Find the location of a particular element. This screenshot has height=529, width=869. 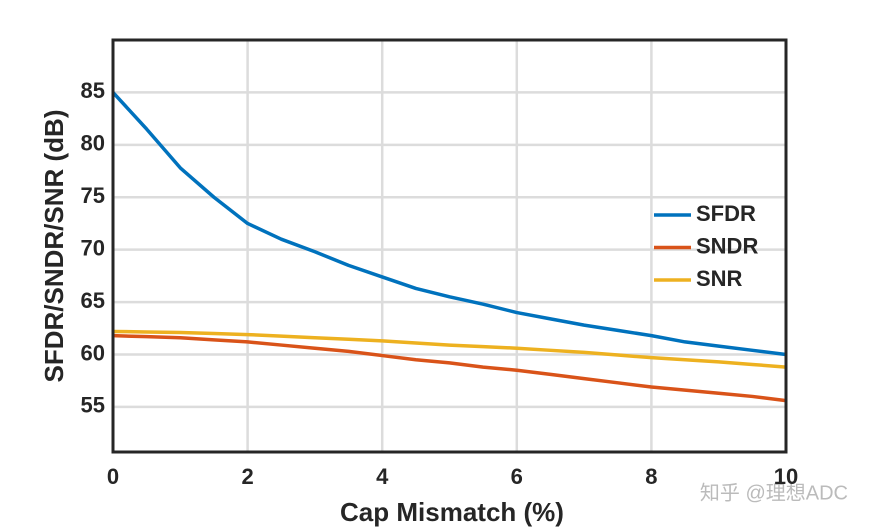

y-axis-label: SFDR/SNDR/SNR (dB) is located at coordinates (54, 246).